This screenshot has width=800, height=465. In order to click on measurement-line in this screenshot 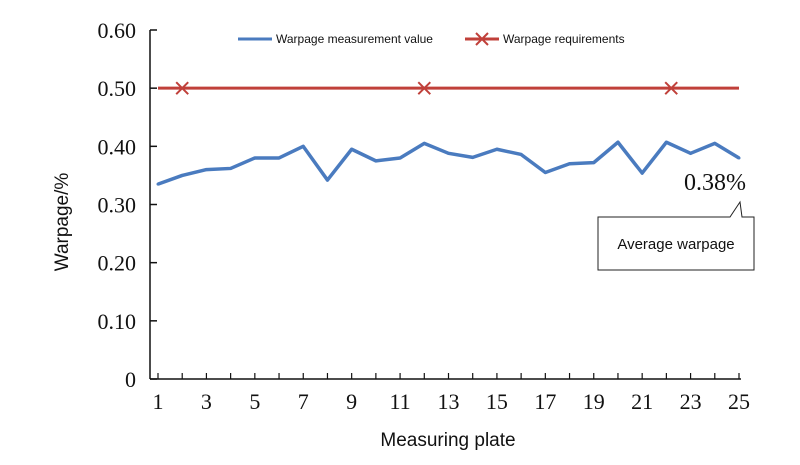, I will do `click(448, 163)`.